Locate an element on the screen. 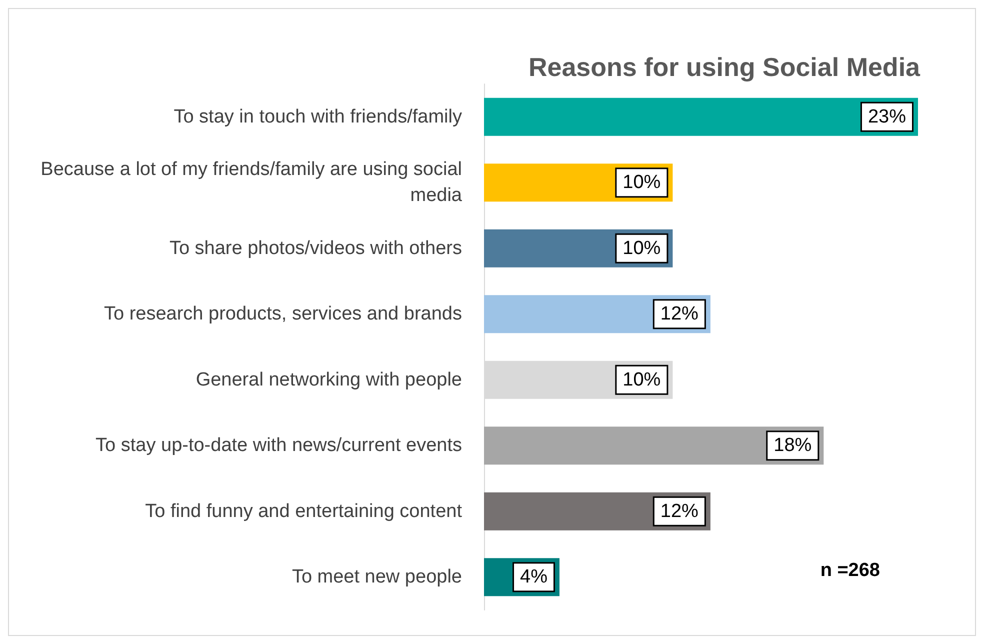 This screenshot has height=643, width=983. annotation: n =268 is located at coordinates (850, 570).